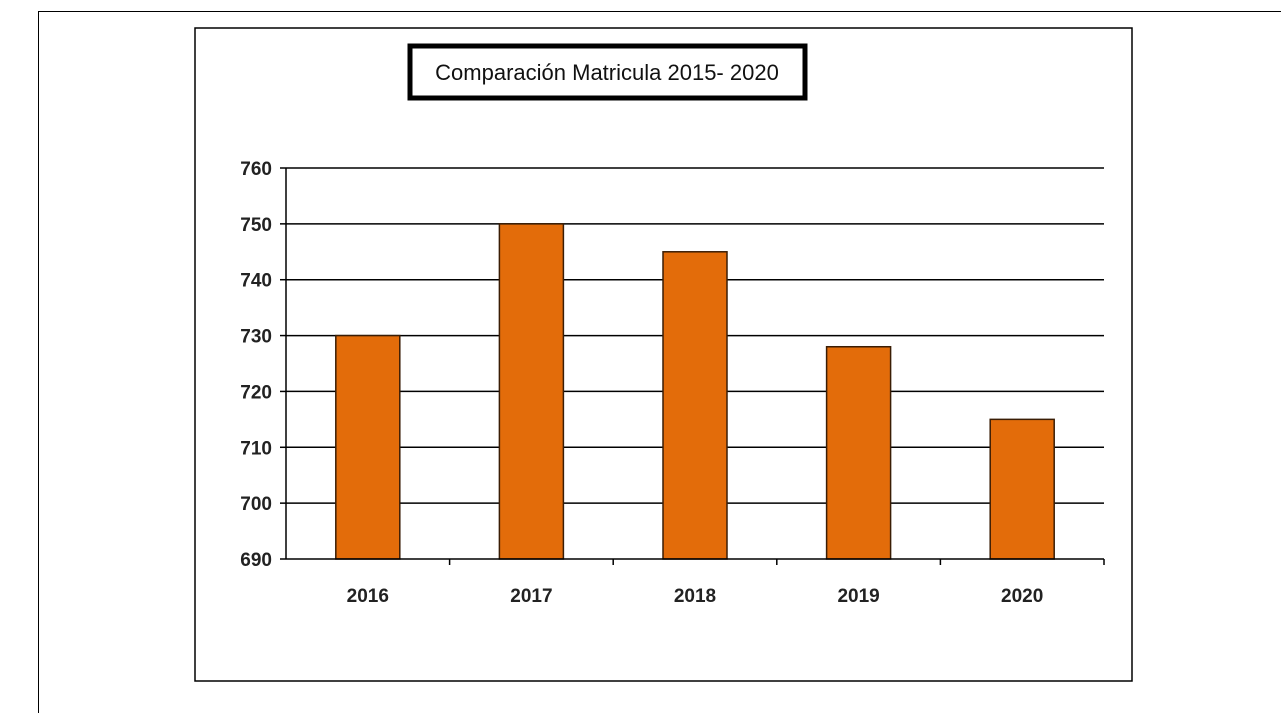 This screenshot has width=1281, height=713. What do you see at coordinates (256, 504) in the screenshot?
I see `y-tick-label: 700` at bounding box center [256, 504].